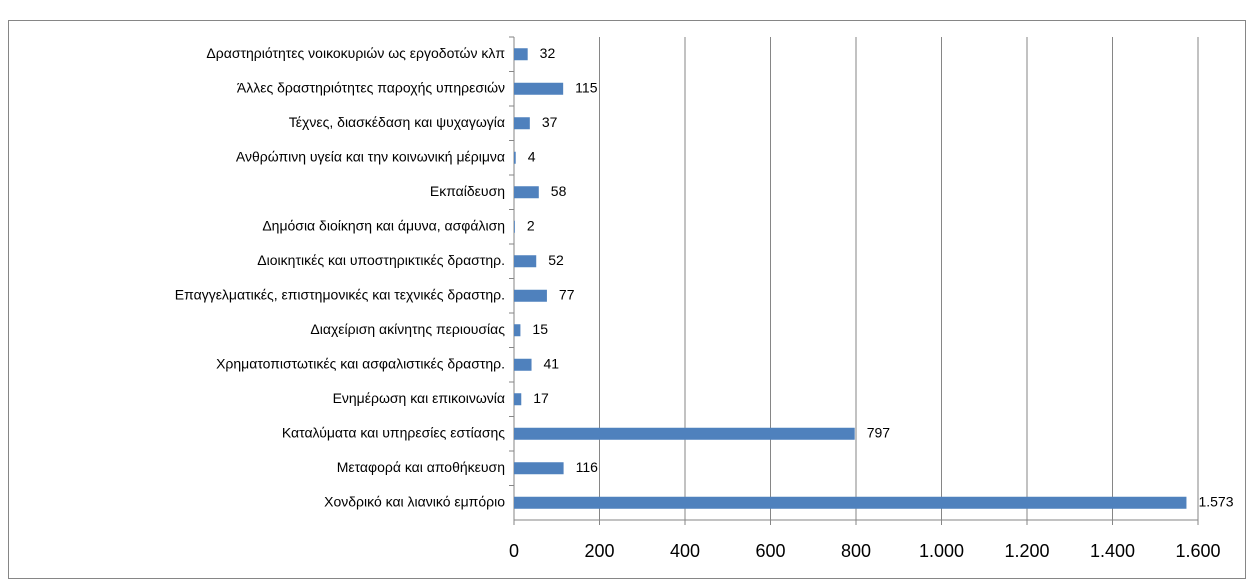 This screenshot has width=1248, height=580. I want to click on value-label: 41, so click(552, 363).